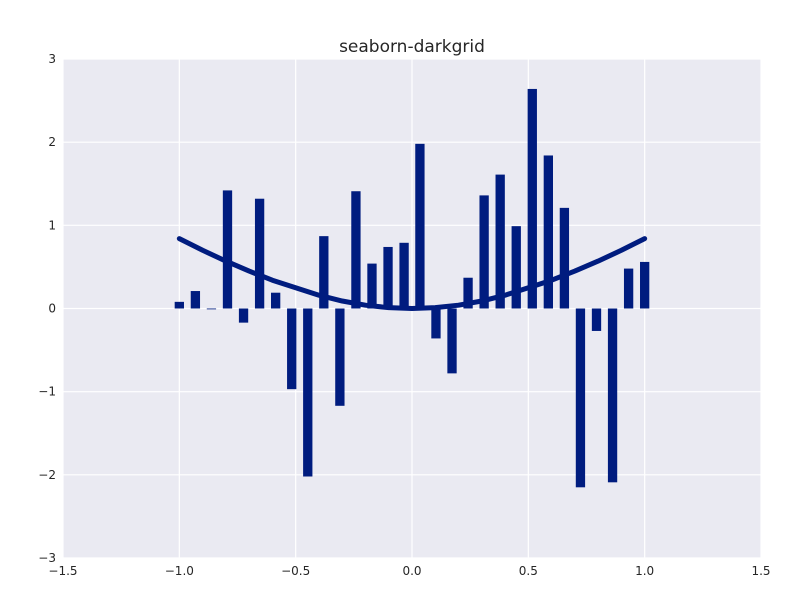 This screenshot has height=600, width=800. Describe the element at coordinates (412, 47) in the screenshot. I see `chart-title: seaborn-darkgrid` at that location.